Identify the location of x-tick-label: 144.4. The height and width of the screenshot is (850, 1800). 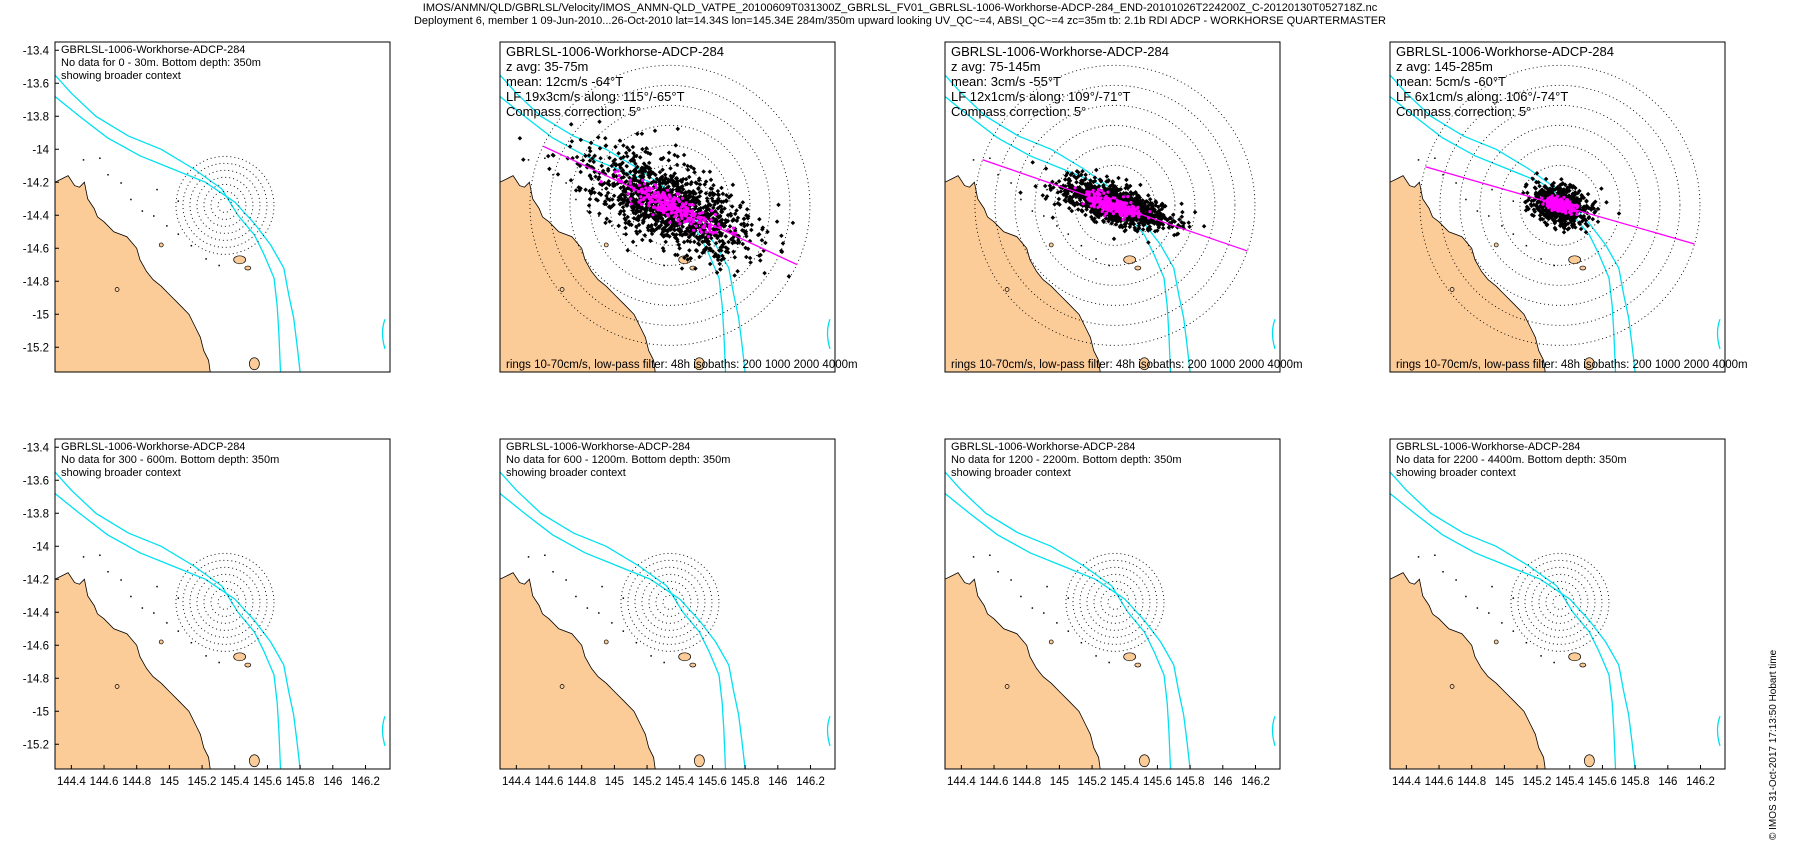
(1406, 782).